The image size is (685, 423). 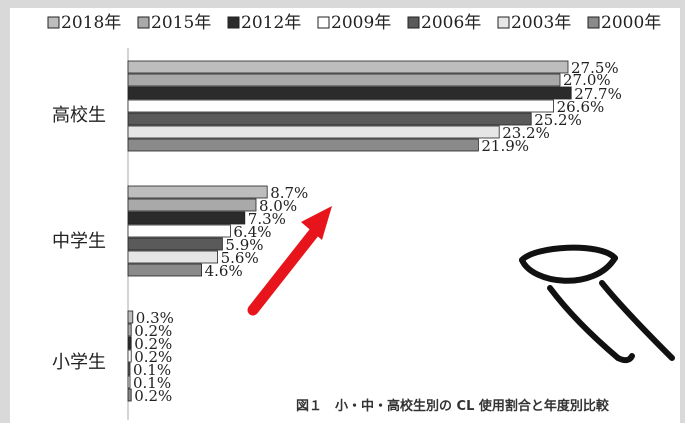 What do you see at coordinates (91, 23) in the screenshot?
I see `legend-entry: 2018年` at bounding box center [91, 23].